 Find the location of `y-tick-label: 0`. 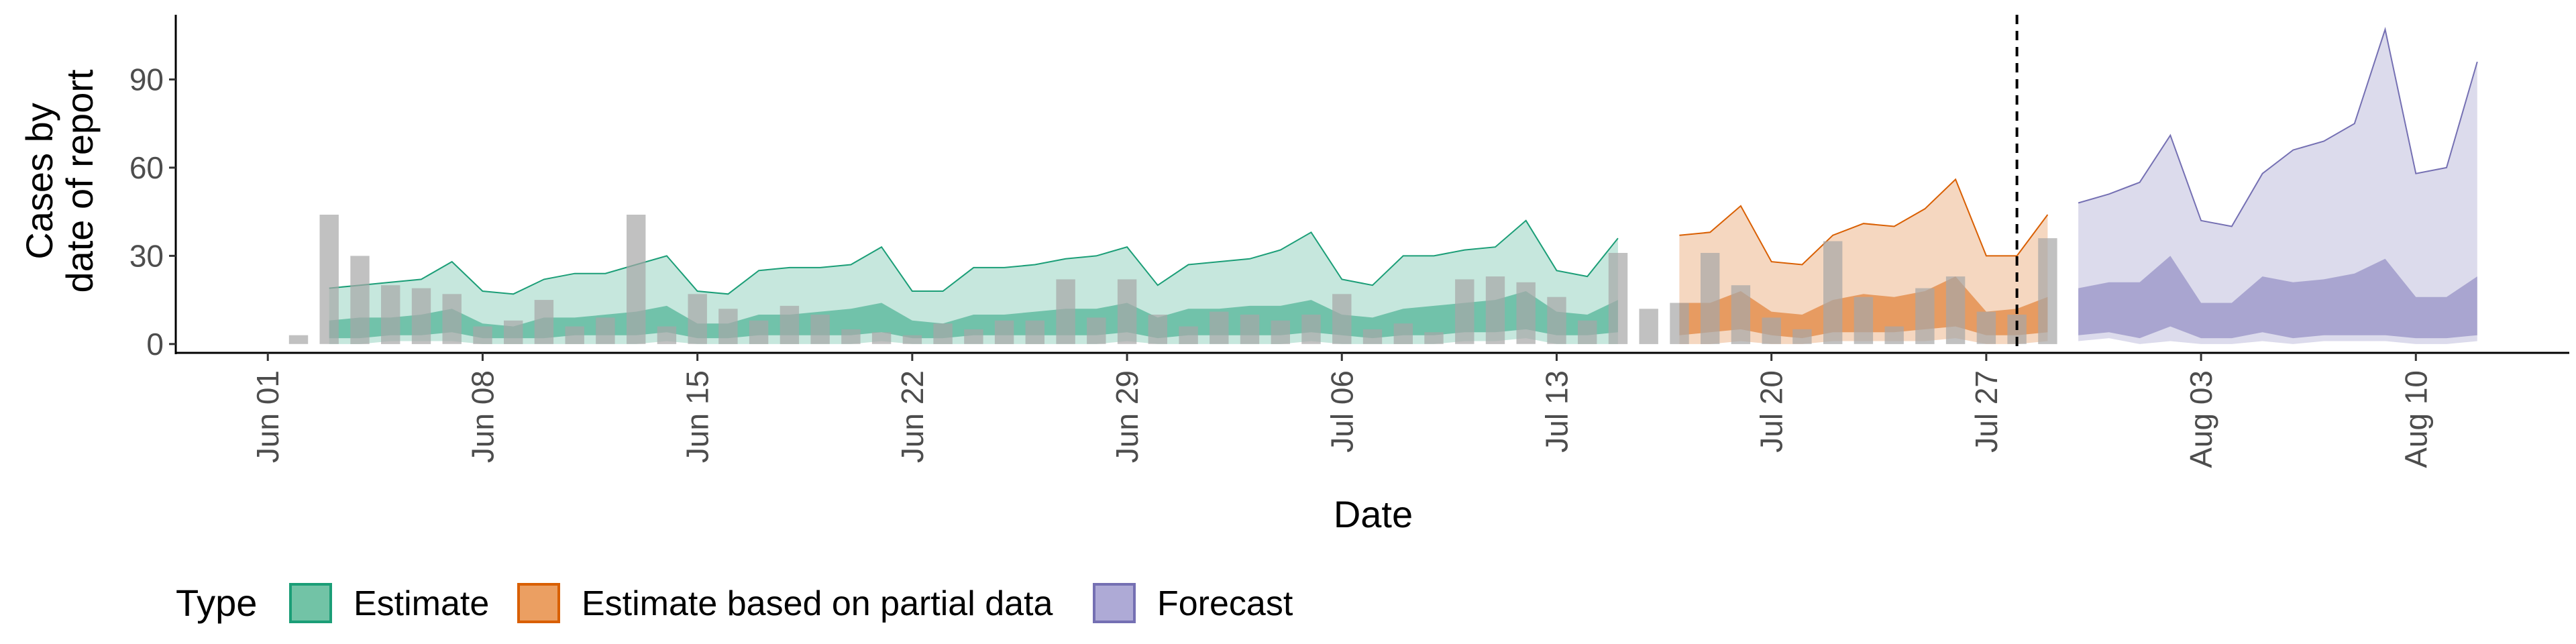

y-tick-label: 0 is located at coordinates (155, 344).